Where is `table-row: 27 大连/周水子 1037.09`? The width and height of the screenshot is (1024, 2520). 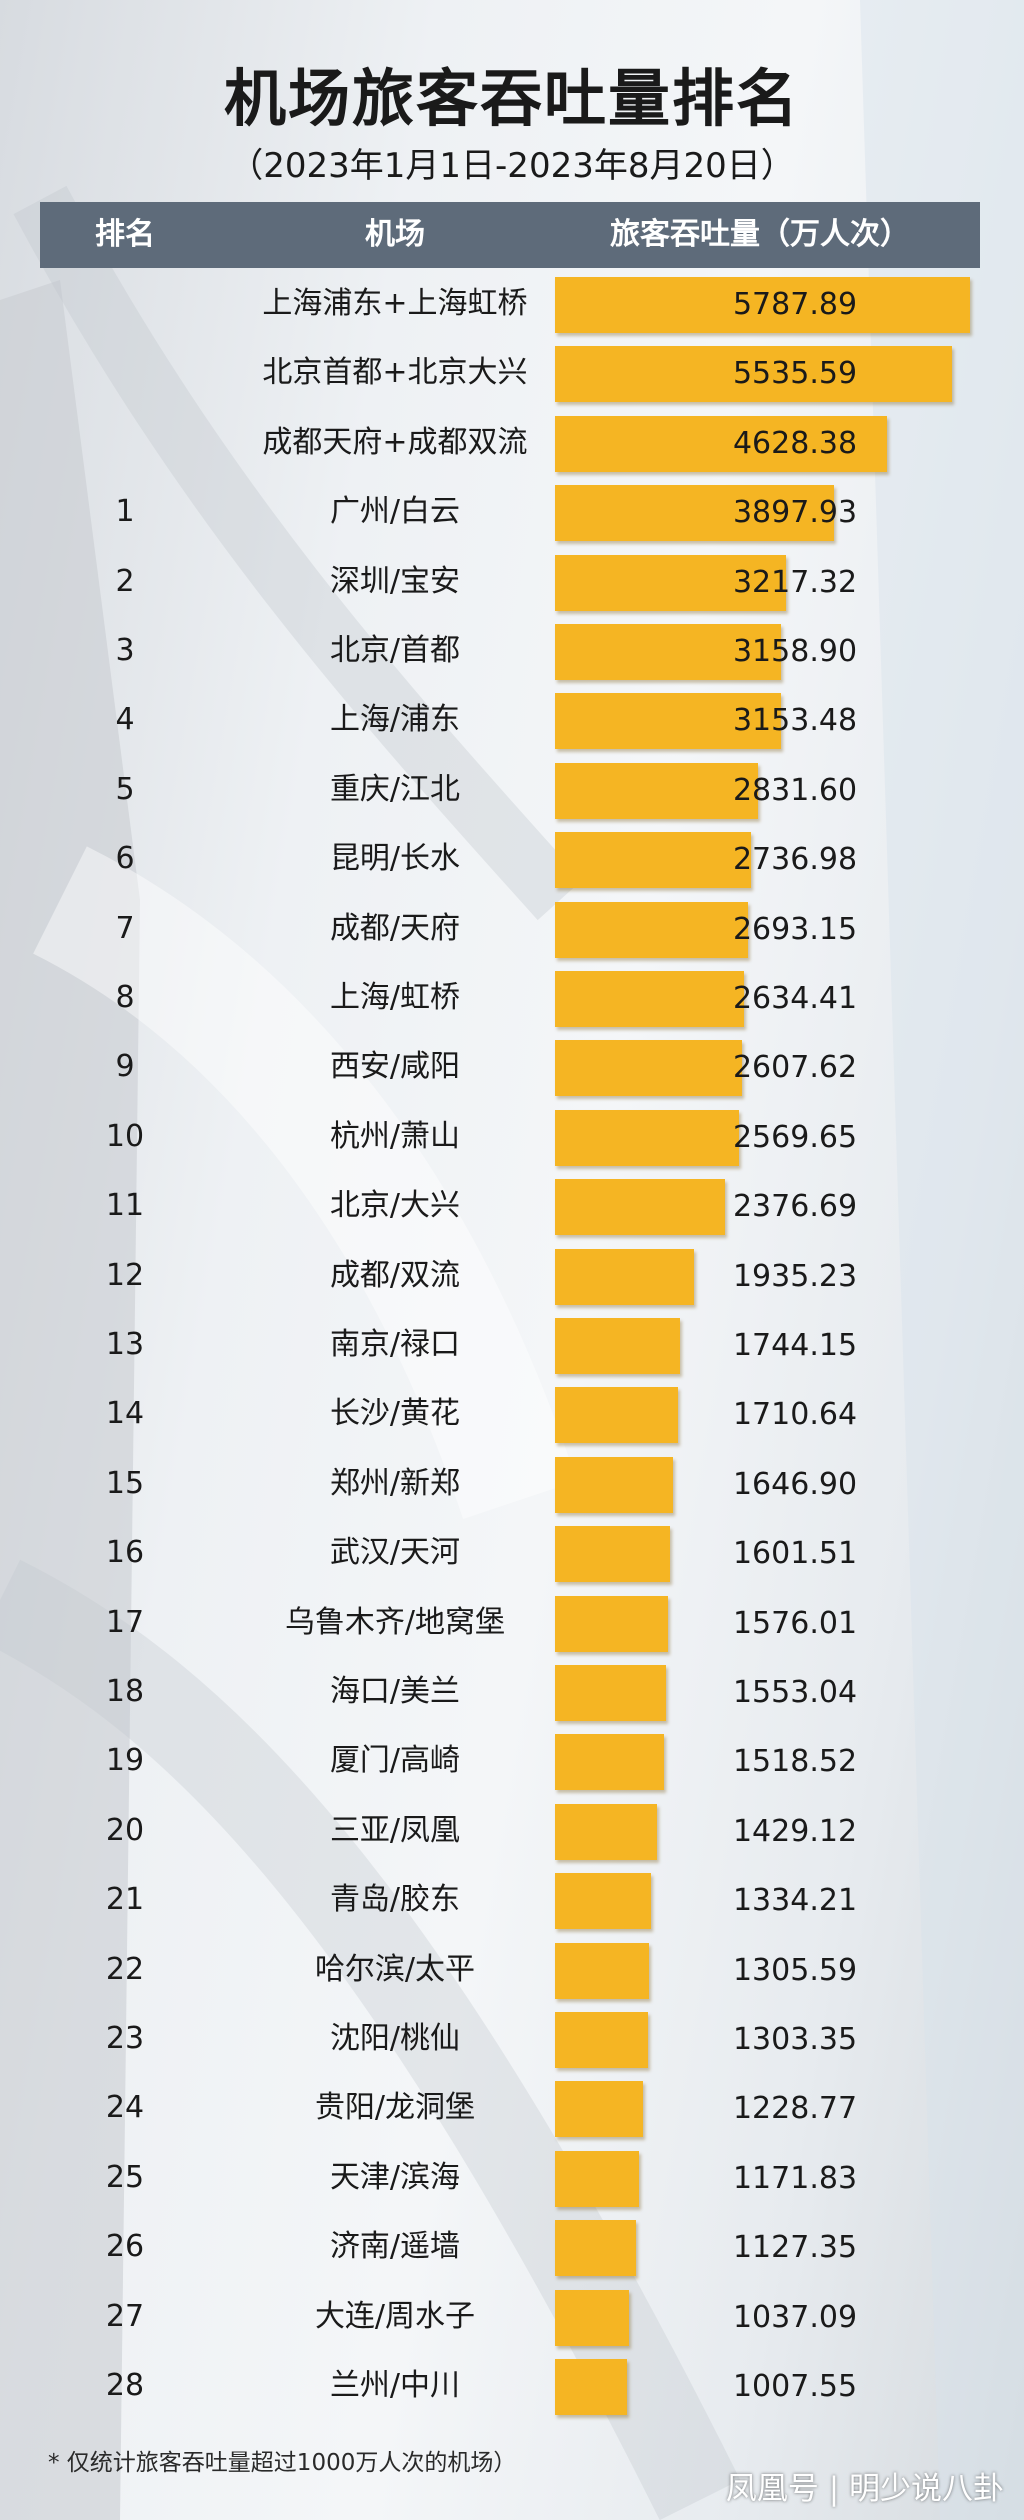 table-row: 27 大连/周水子 1037.09 is located at coordinates (510, 2319).